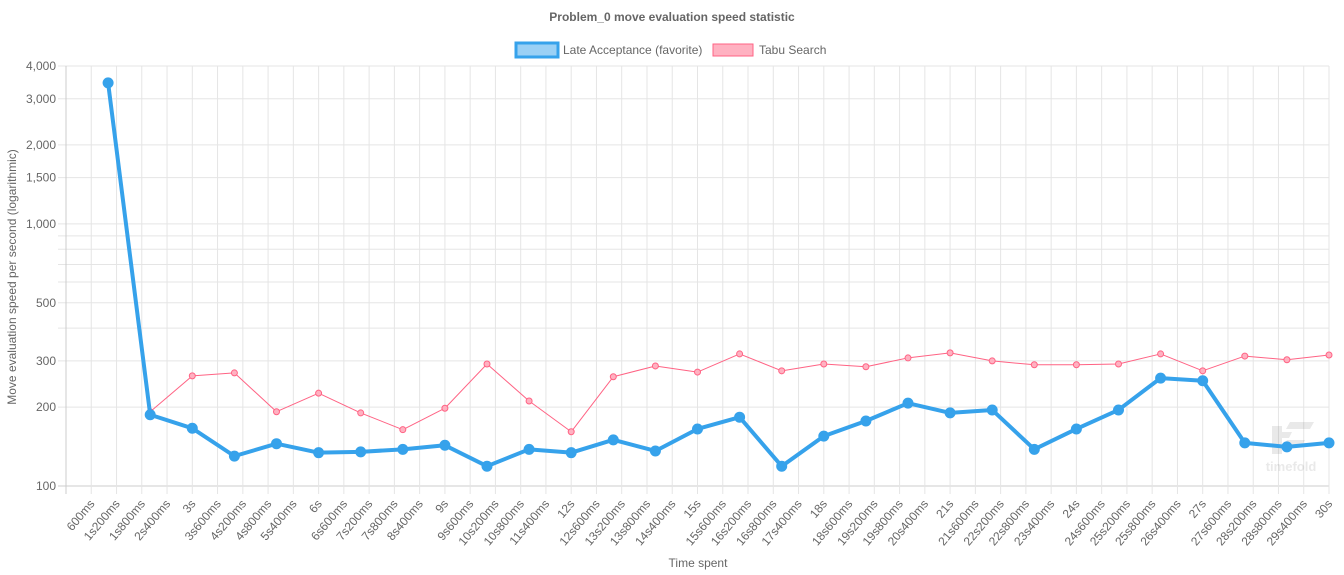  What do you see at coordinates (315, 506) in the screenshot?
I see `x-tick-label: 6s` at bounding box center [315, 506].